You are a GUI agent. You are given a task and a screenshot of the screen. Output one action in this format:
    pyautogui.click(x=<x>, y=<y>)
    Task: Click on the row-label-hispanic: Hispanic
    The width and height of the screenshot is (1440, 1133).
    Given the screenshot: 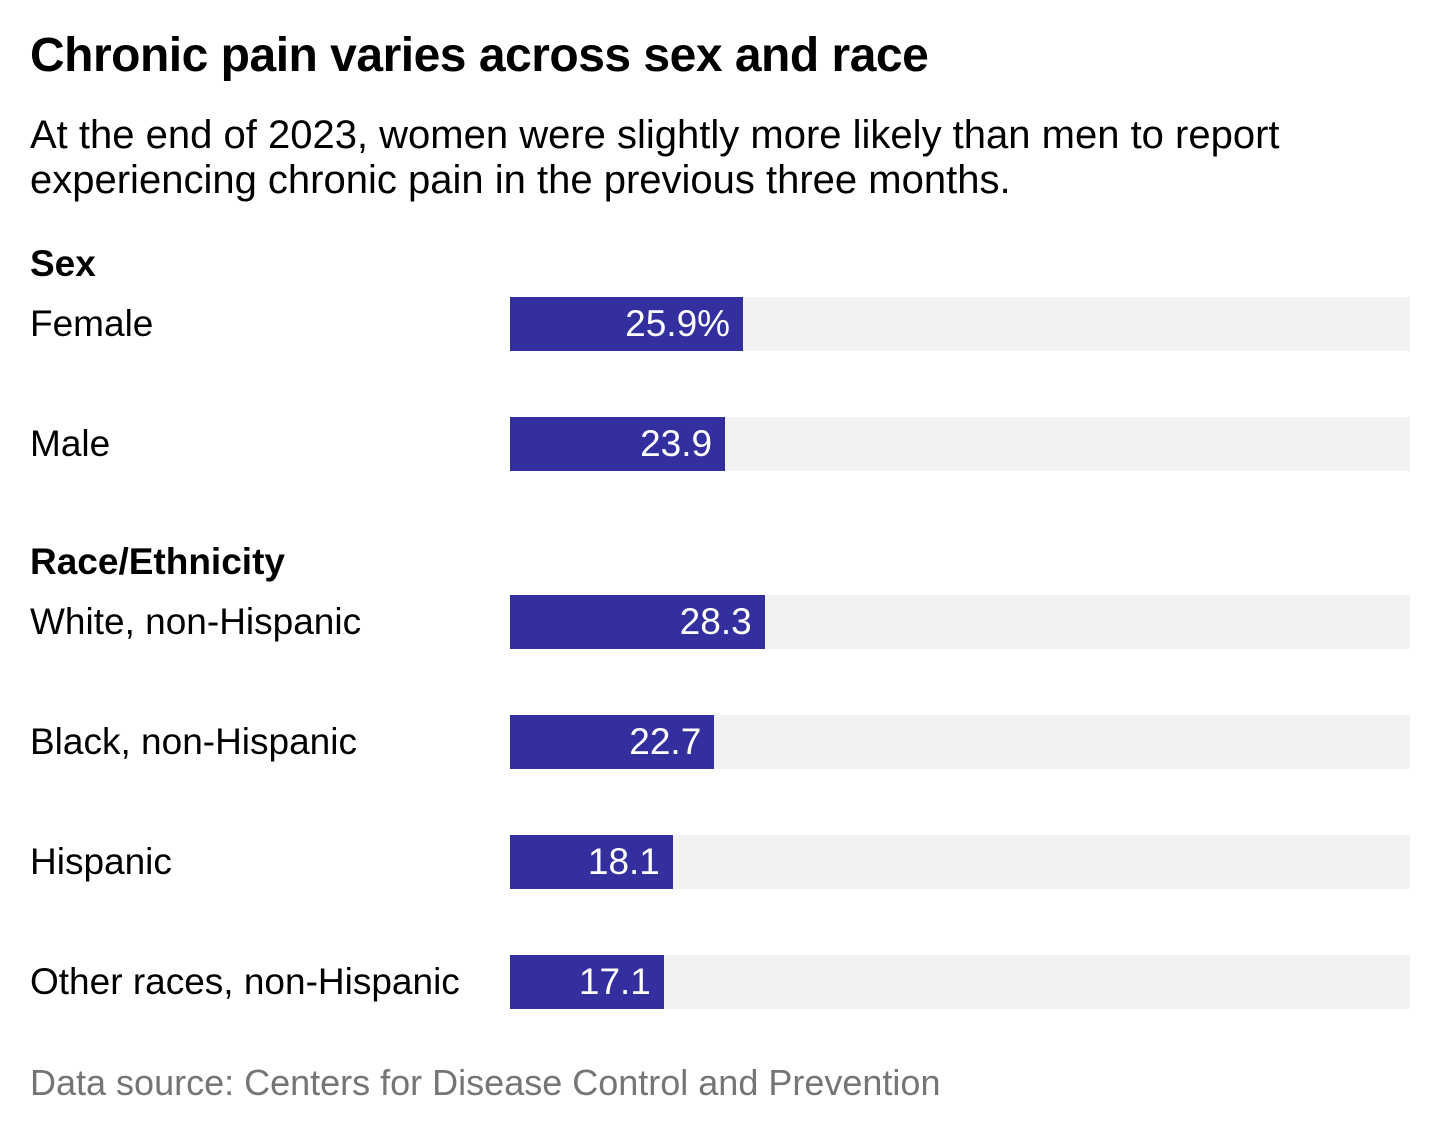 What is the action you would take?
    pyautogui.click(x=101, y=861)
    